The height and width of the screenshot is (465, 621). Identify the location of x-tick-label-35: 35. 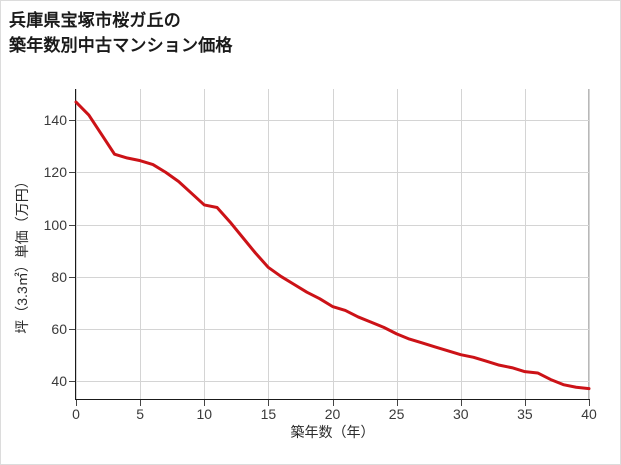
(525, 414).